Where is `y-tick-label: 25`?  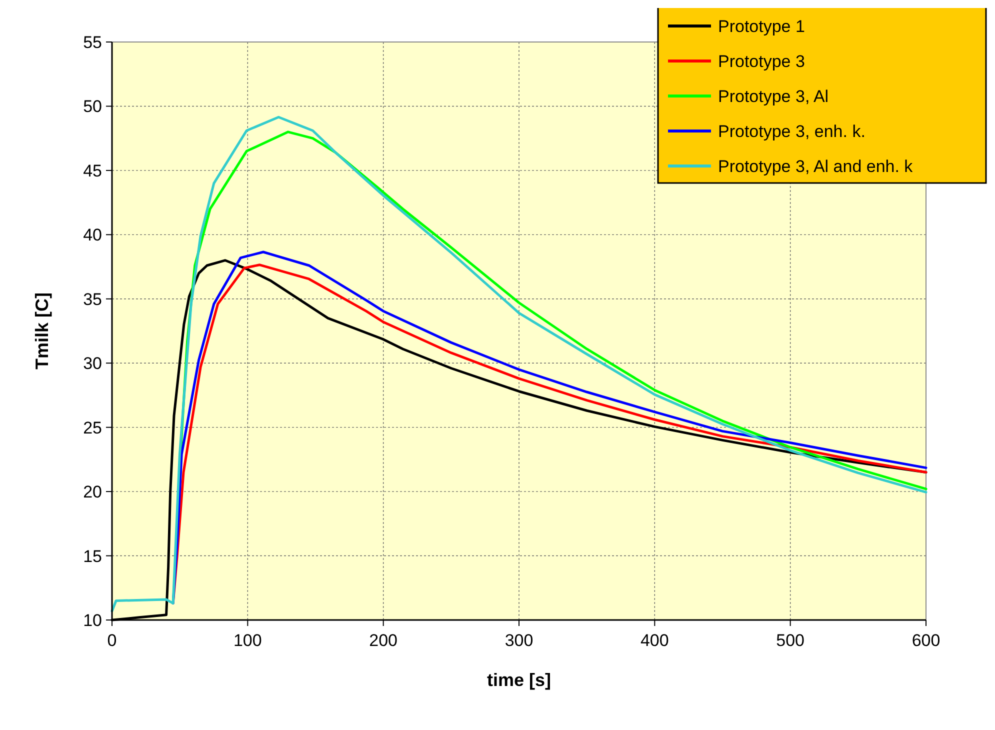 y-tick-label: 25 is located at coordinates (92, 428).